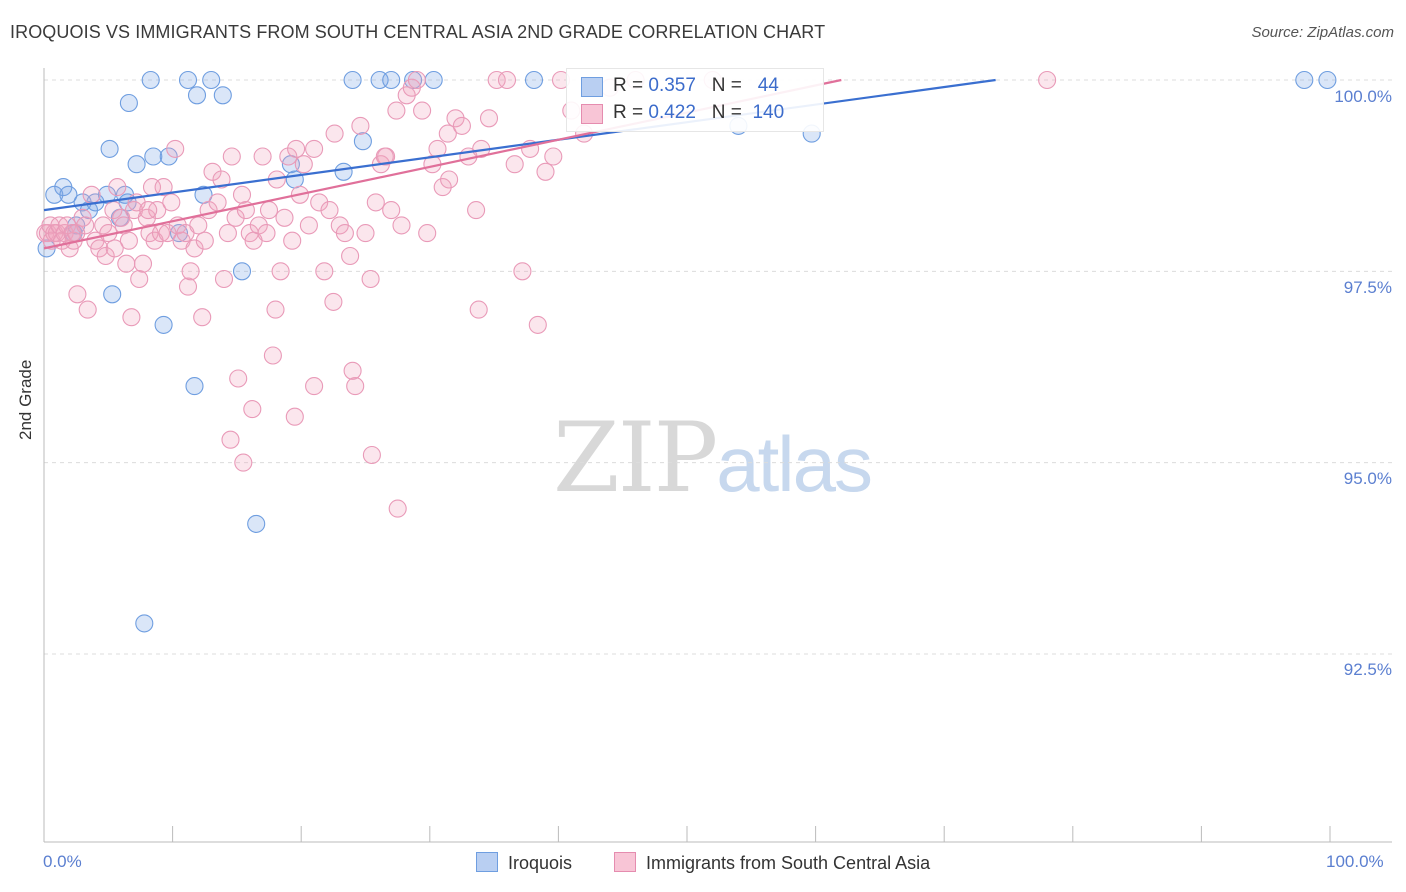  Describe the element at coordinates (1367, 669) in the screenshot. I see `y-tick-label: 92.5%` at that location.